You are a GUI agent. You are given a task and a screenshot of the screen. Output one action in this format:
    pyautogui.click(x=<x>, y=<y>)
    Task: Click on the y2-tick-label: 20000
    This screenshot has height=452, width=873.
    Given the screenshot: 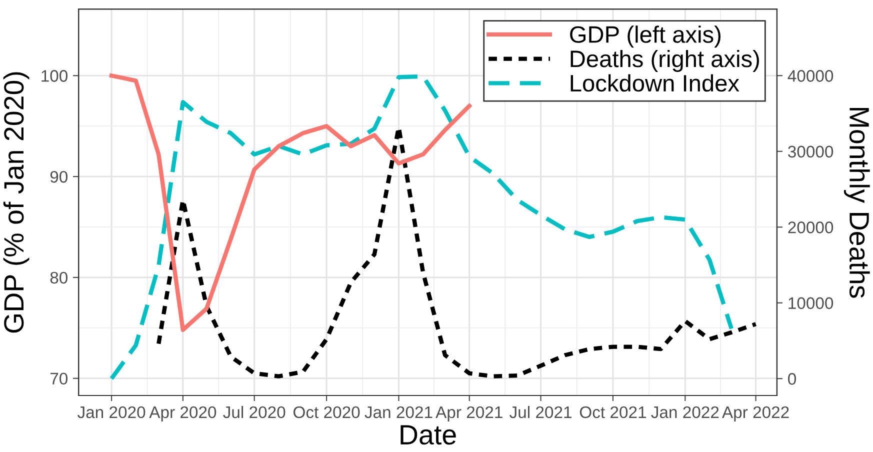 What is the action you would take?
    pyautogui.click(x=811, y=228)
    